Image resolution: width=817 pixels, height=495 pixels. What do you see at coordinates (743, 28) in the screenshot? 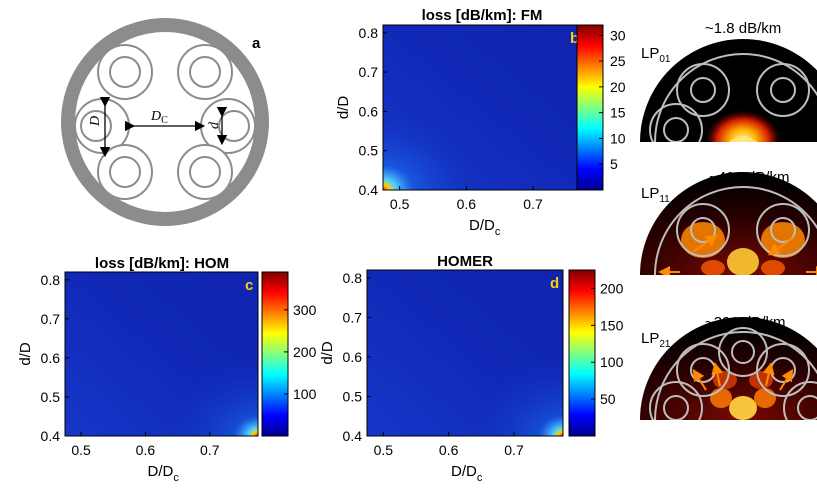
I see `mode-lp01-loss: ~1.8 dB/km` at bounding box center [743, 28].